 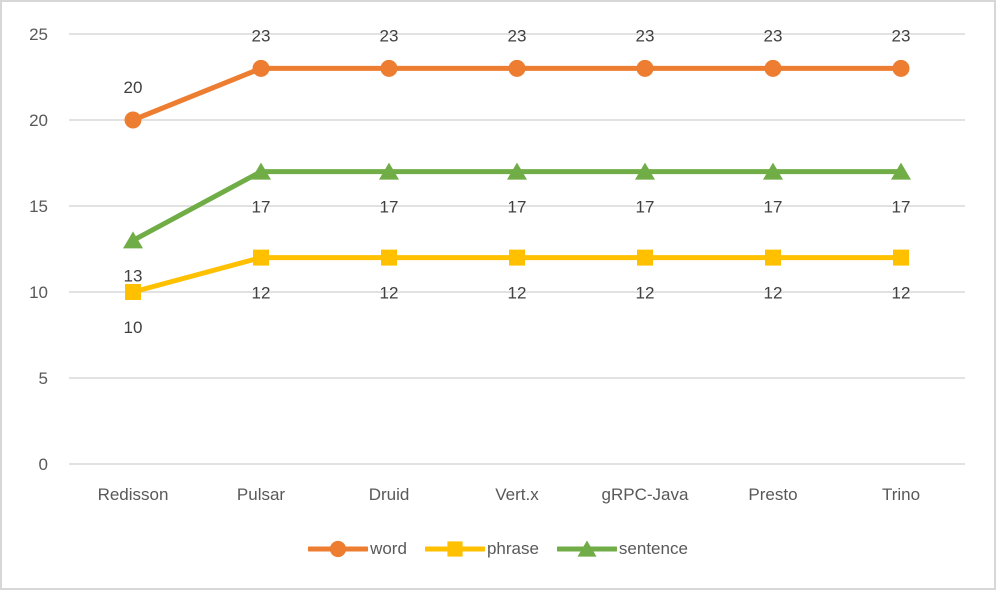 I want to click on legend-item-sentence: sentence, so click(x=621, y=549).